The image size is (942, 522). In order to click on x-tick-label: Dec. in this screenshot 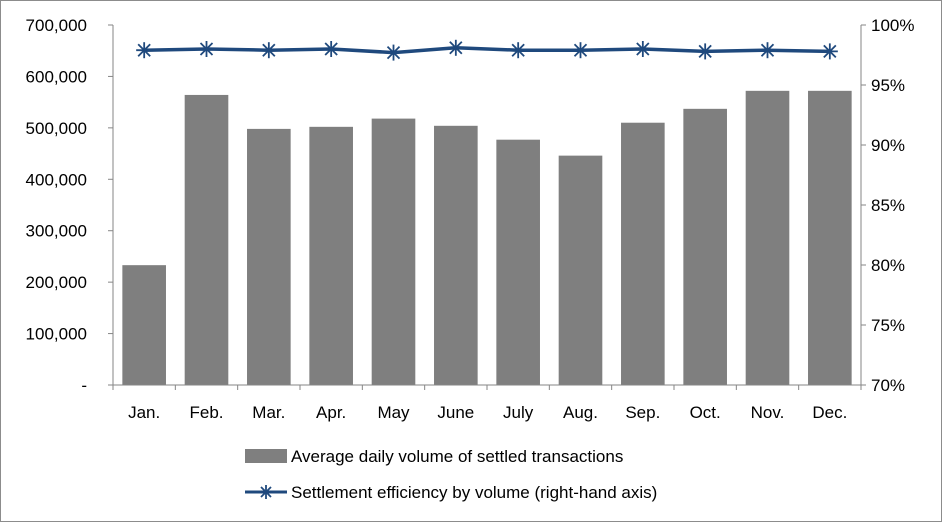, I will do `click(829, 412)`.